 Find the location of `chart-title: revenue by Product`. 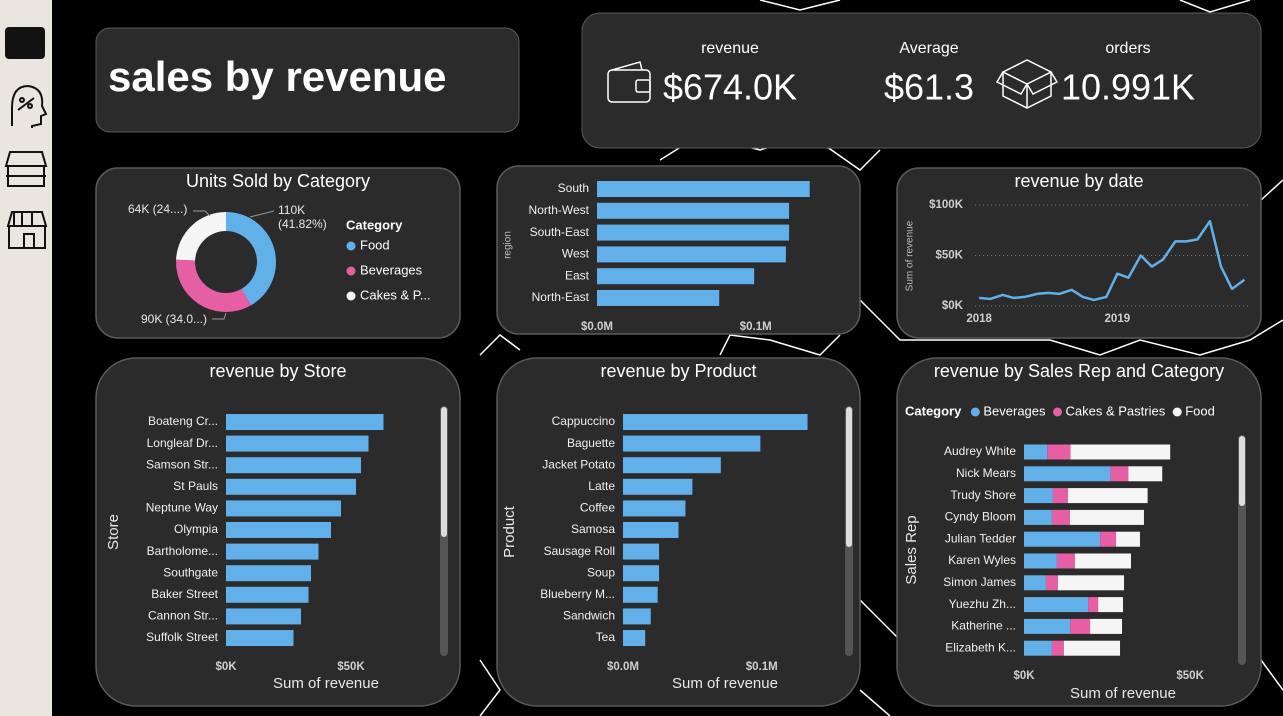

chart-title: revenue by Product is located at coordinates (678, 371).